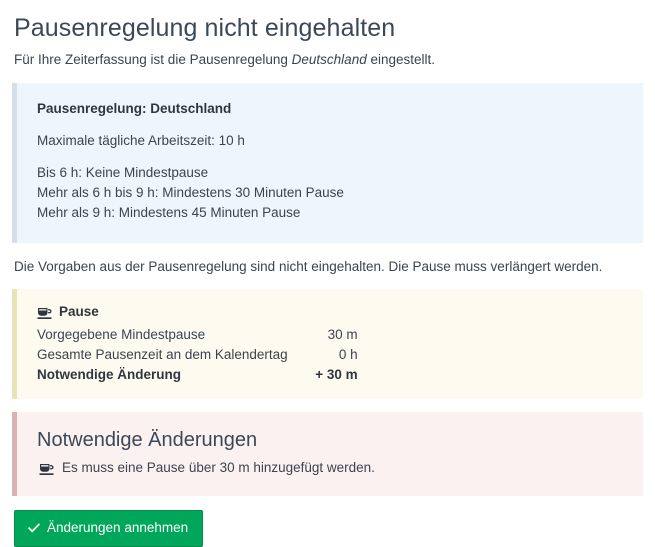 The image size is (655, 547). Describe the element at coordinates (162, 354) in the screenshot. I see `row-label: Gesamte Pausenzeit an dem Kalendertag` at that location.